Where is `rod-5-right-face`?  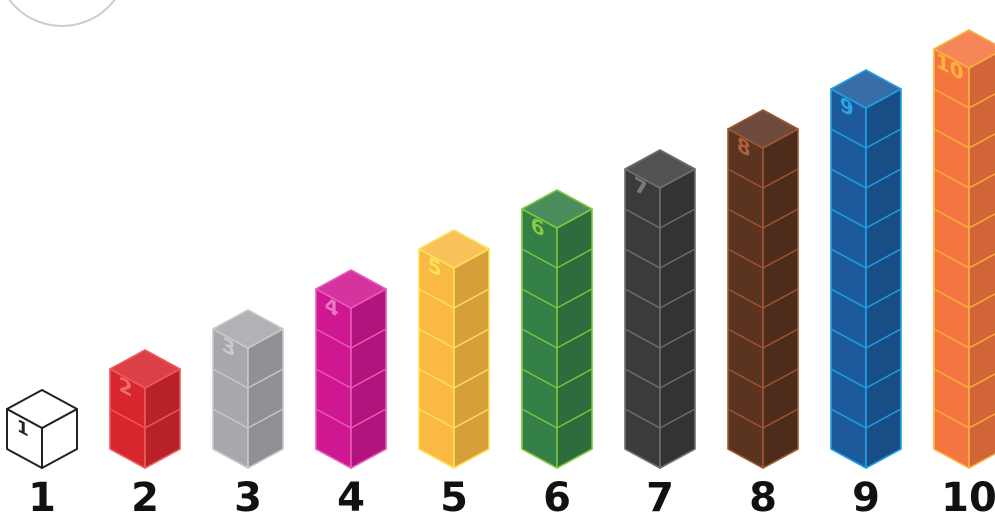
rod-5-right-face is located at coordinates (471, 358).